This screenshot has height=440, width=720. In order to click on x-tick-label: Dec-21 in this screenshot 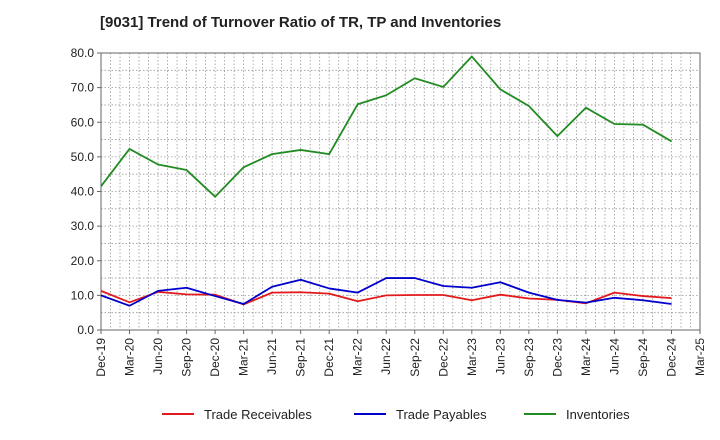, I will do `click(329, 357)`.